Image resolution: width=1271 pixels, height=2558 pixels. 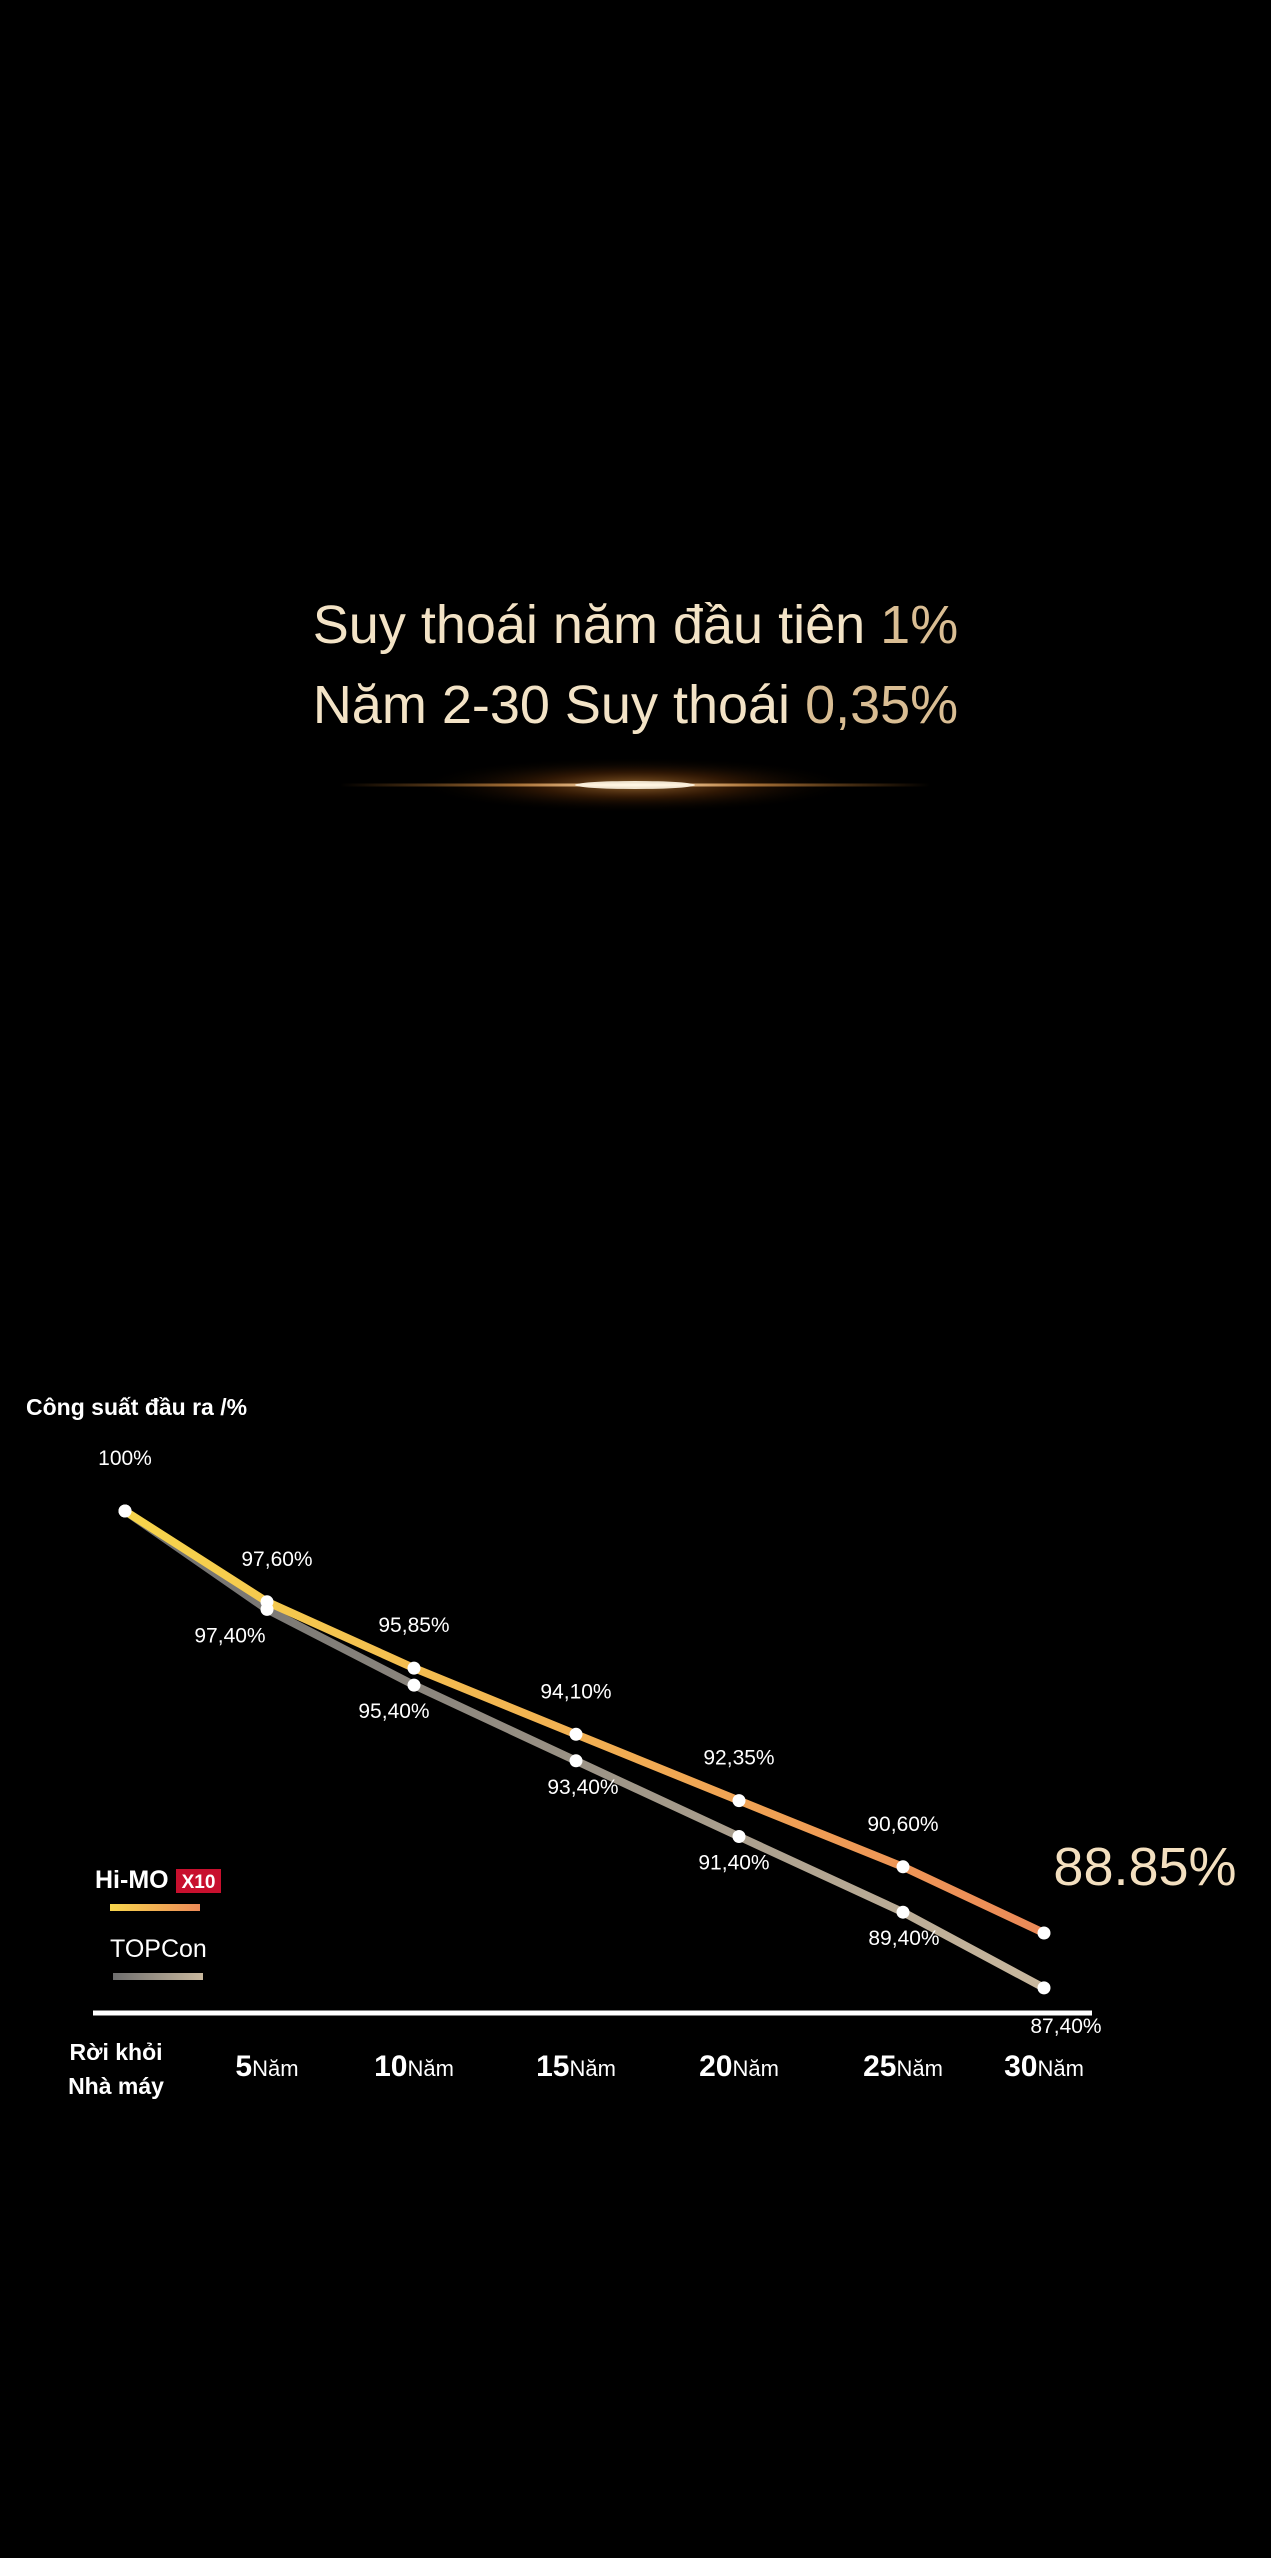 I want to click on headline-line-2-highlight: 0,35%, so click(x=882, y=705).